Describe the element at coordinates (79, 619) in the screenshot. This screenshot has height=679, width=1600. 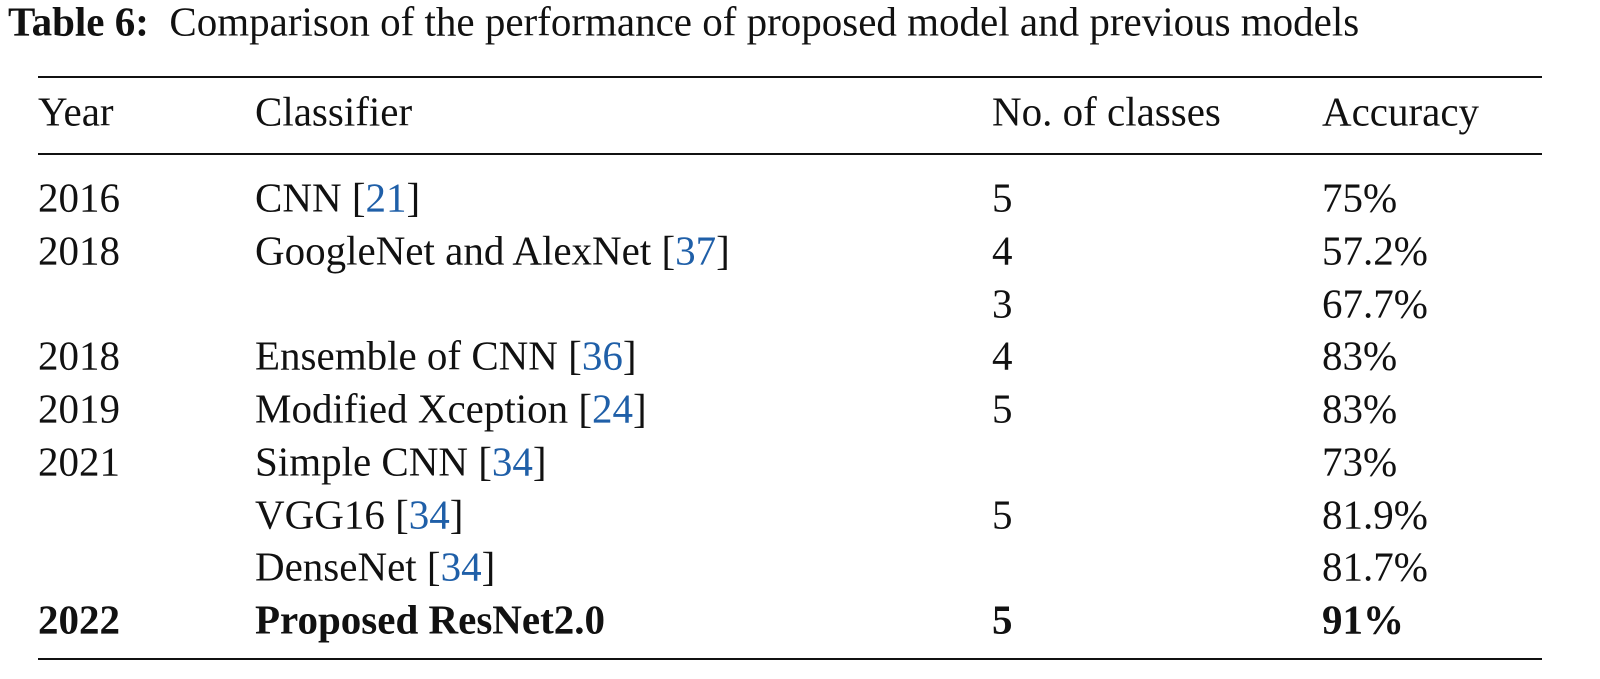
I see `year-cell: 2022` at that location.